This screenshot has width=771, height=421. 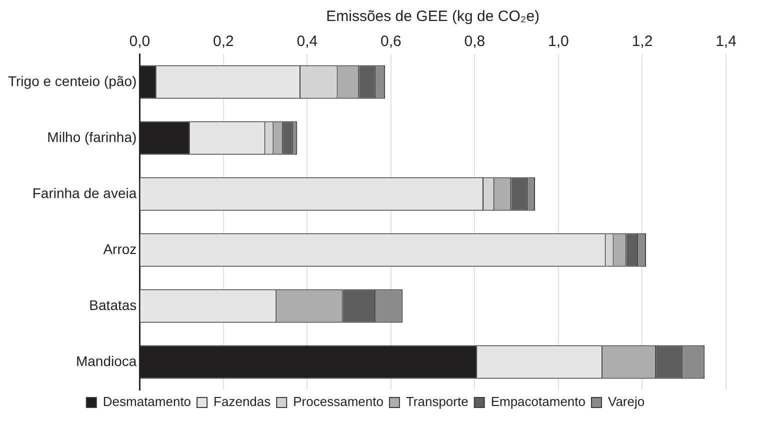 What do you see at coordinates (726, 41) in the screenshot?
I see `x-tick-label: 1,4` at bounding box center [726, 41].